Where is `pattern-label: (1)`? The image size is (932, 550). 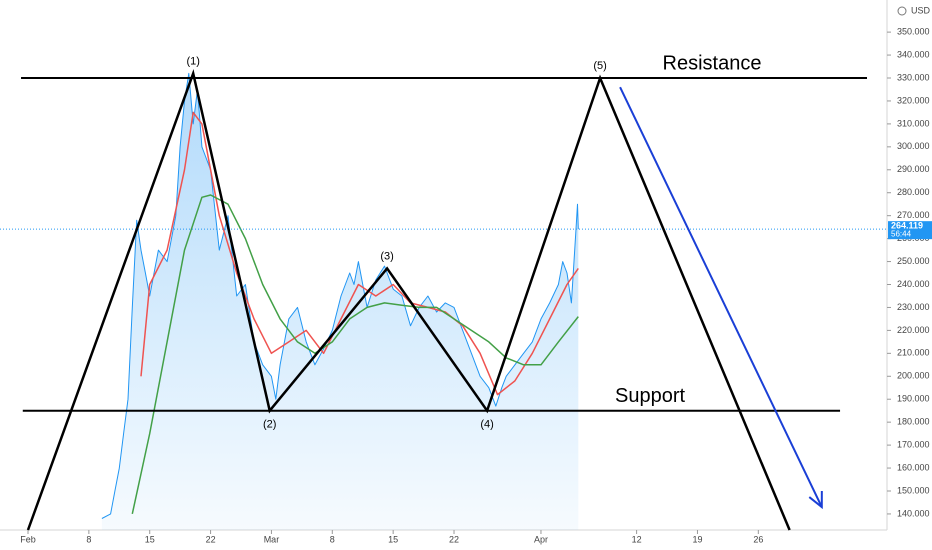 pattern-label: (1) is located at coordinates (192, 61).